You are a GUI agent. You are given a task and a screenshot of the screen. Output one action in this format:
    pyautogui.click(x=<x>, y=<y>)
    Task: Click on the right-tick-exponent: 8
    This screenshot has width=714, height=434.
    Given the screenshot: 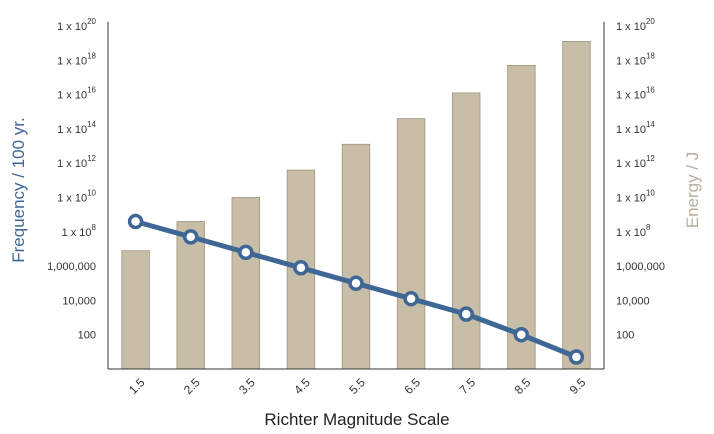 What is the action you would take?
    pyautogui.click(x=648, y=227)
    